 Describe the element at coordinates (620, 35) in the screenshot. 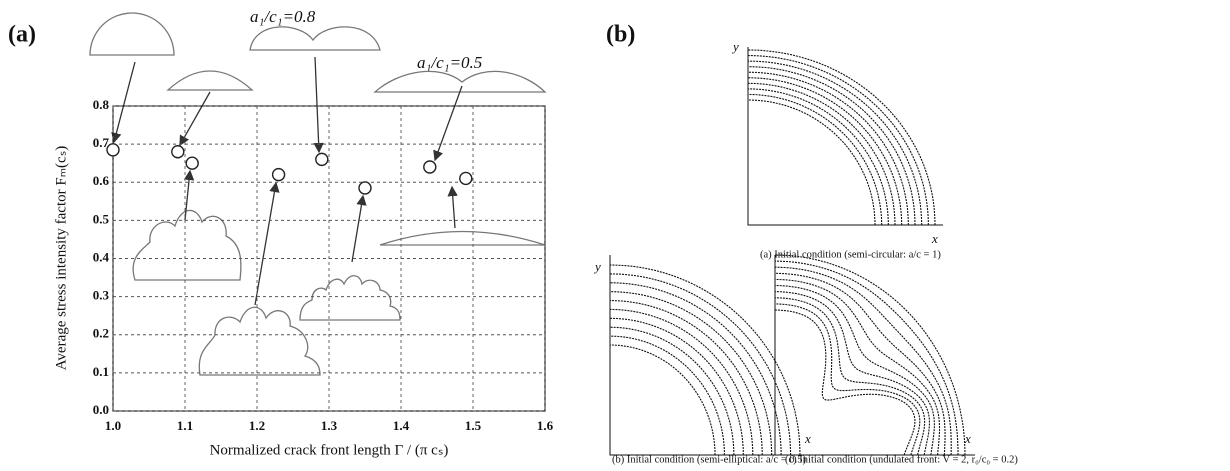

I see `panel-label: (b)` at that location.